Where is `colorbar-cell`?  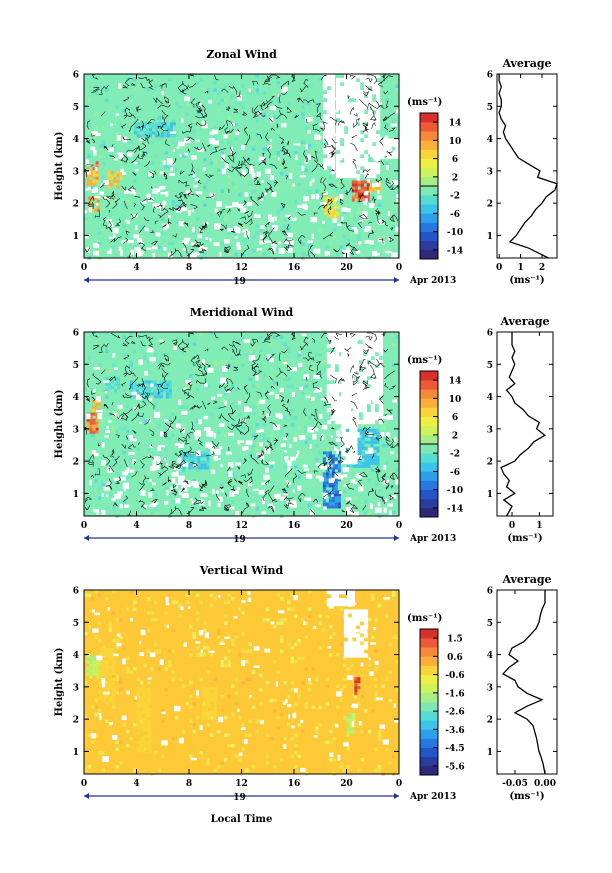
colorbar-cell is located at coordinates (429, 752).